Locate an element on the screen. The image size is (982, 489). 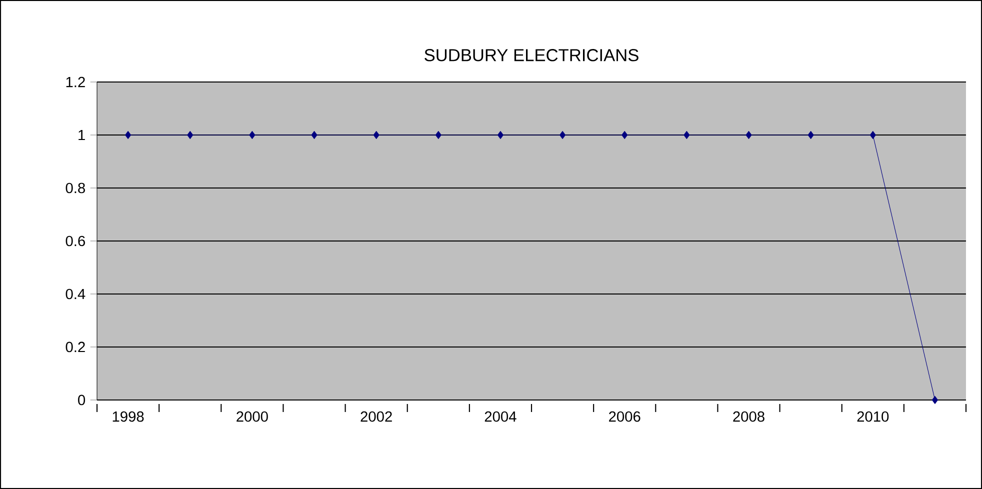
y-tick-label: 1.2 is located at coordinates (75, 82).